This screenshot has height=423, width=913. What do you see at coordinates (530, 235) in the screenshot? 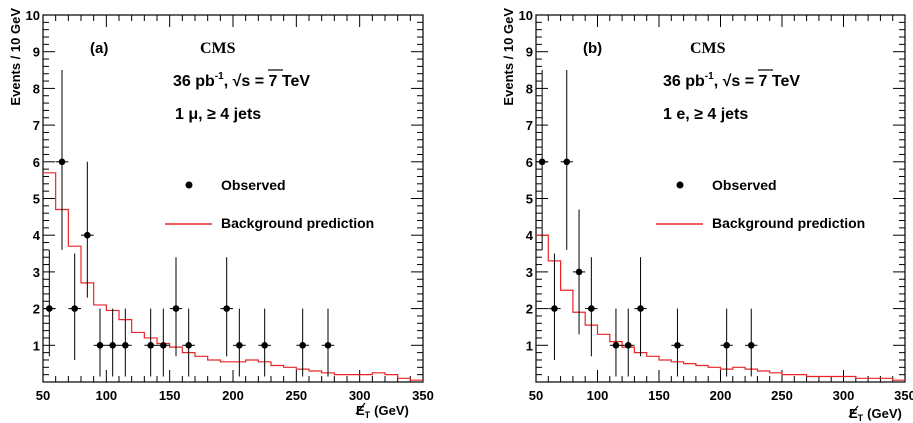
I see `y-tick-label: 4` at bounding box center [530, 235].